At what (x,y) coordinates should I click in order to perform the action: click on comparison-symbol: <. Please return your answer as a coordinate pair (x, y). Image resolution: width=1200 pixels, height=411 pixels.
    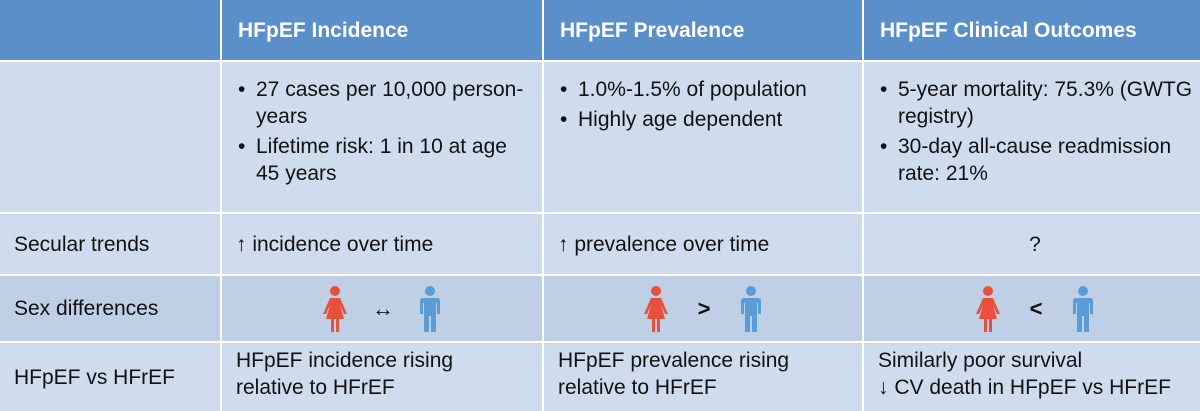
    Looking at the image, I should click on (1036, 308).